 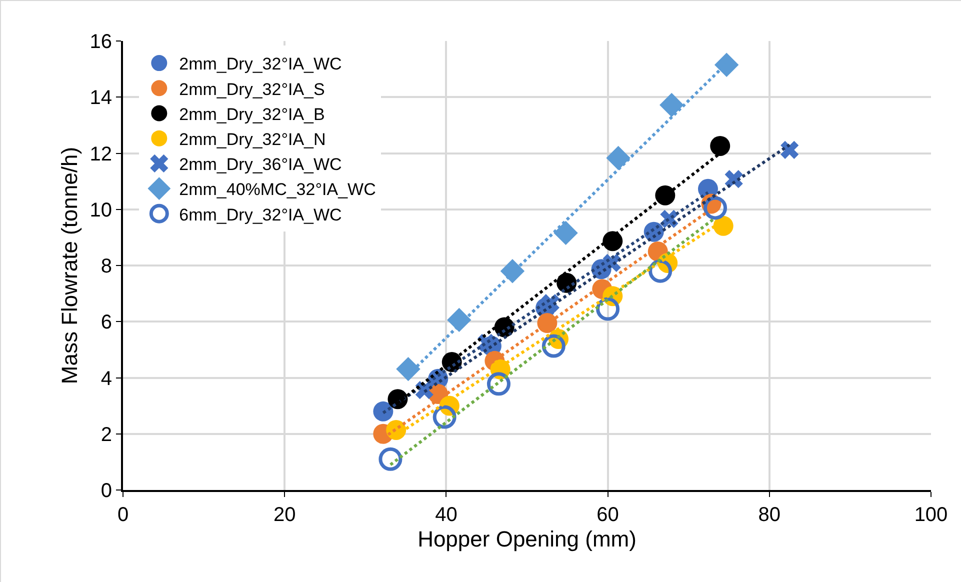 What do you see at coordinates (252, 114) in the screenshot?
I see `legend-label: 2mm_Dry_32°IA_B` at bounding box center [252, 114].